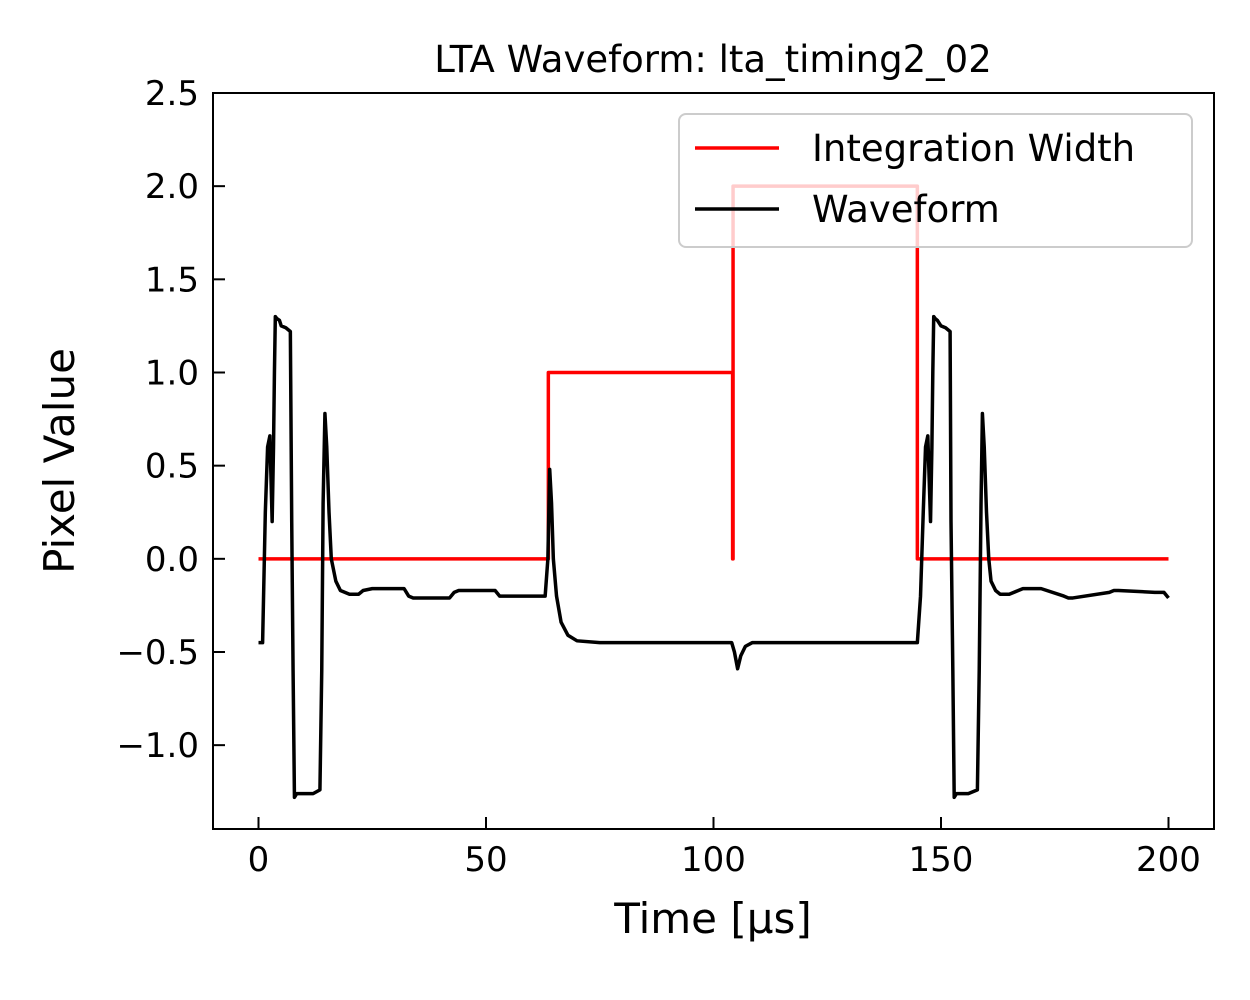 The image size is (1250, 1000). What do you see at coordinates (712, 918) in the screenshot?
I see `x-axis-label: Time [μs]` at bounding box center [712, 918].